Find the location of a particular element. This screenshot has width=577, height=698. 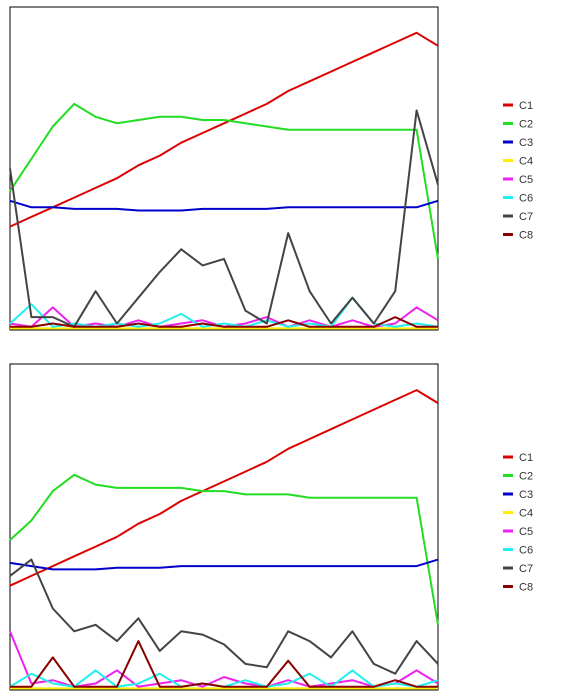

series-line-c7 is located at coordinates (224, 616).